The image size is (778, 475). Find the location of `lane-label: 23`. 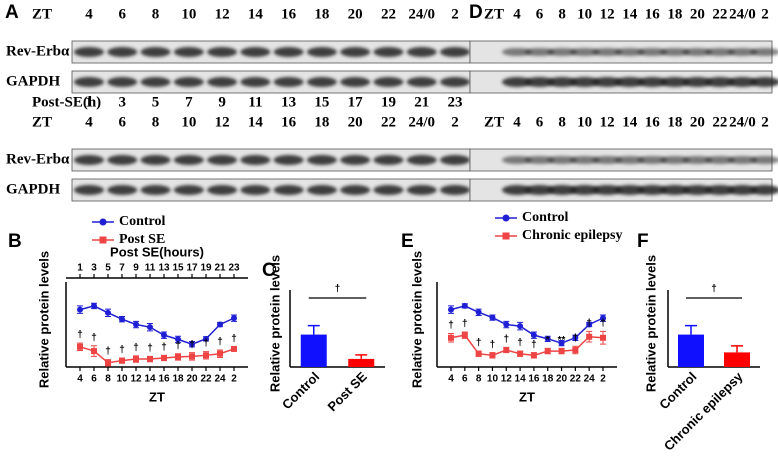

lane-label: 23 is located at coordinates (455, 102).